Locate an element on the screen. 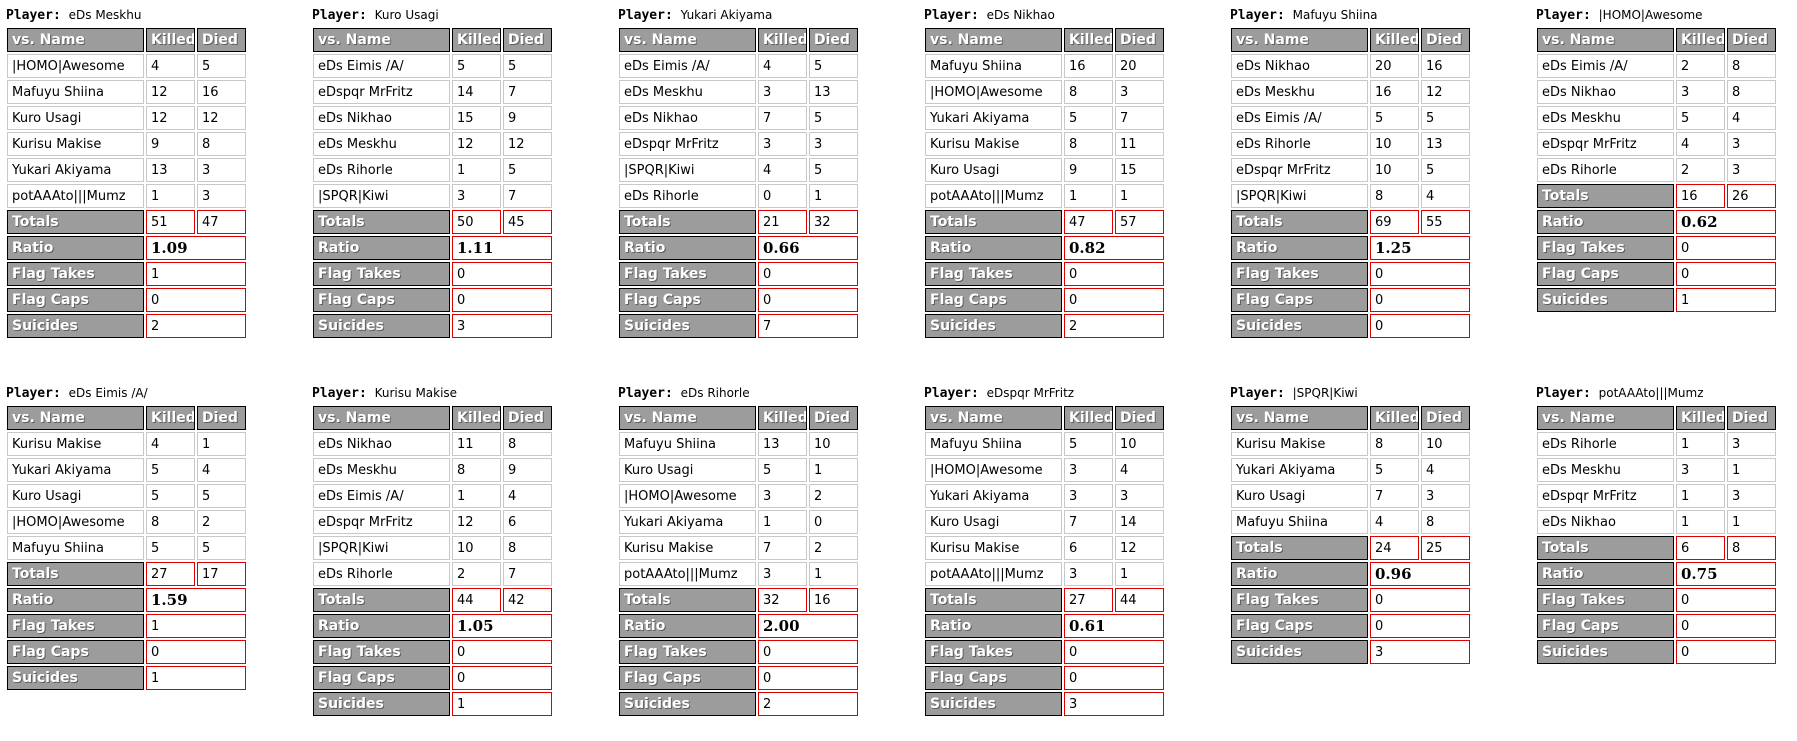 Image resolution: width=1797 pixels, height=741 pixels. opponent-killed-cell: 5 is located at coordinates (170, 548).